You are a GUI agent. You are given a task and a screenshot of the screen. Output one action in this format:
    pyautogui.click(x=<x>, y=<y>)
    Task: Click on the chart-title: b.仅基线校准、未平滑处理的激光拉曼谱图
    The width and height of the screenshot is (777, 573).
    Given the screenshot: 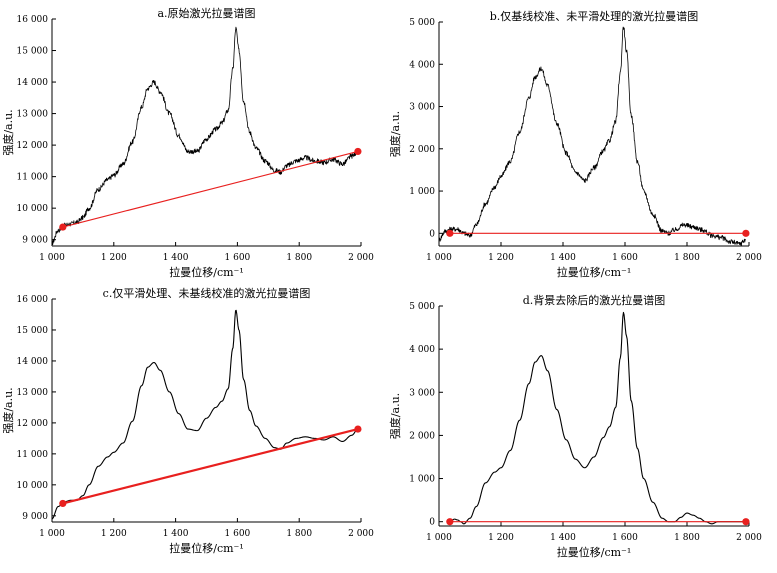 What is the action you would take?
    pyautogui.click(x=594, y=16)
    